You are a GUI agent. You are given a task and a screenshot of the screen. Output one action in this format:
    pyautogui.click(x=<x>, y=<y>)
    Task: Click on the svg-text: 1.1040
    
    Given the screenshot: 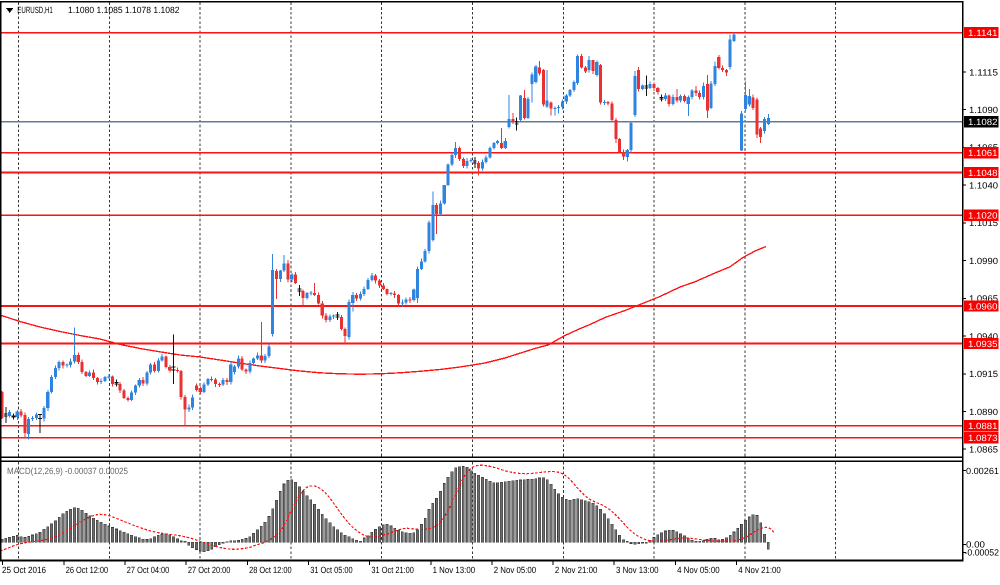 What is the action you would take?
    pyautogui.click(x=983, y=186)
    